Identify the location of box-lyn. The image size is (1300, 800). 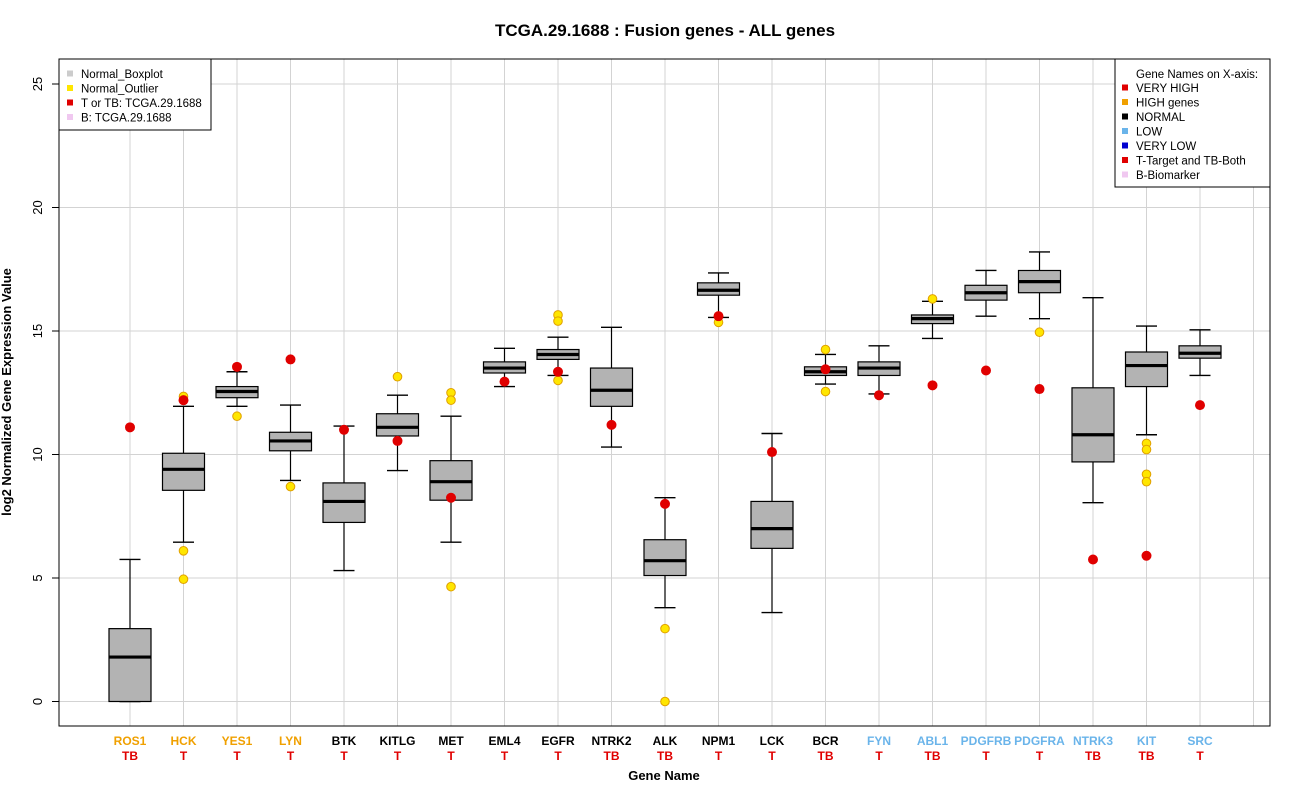
(290, 423).